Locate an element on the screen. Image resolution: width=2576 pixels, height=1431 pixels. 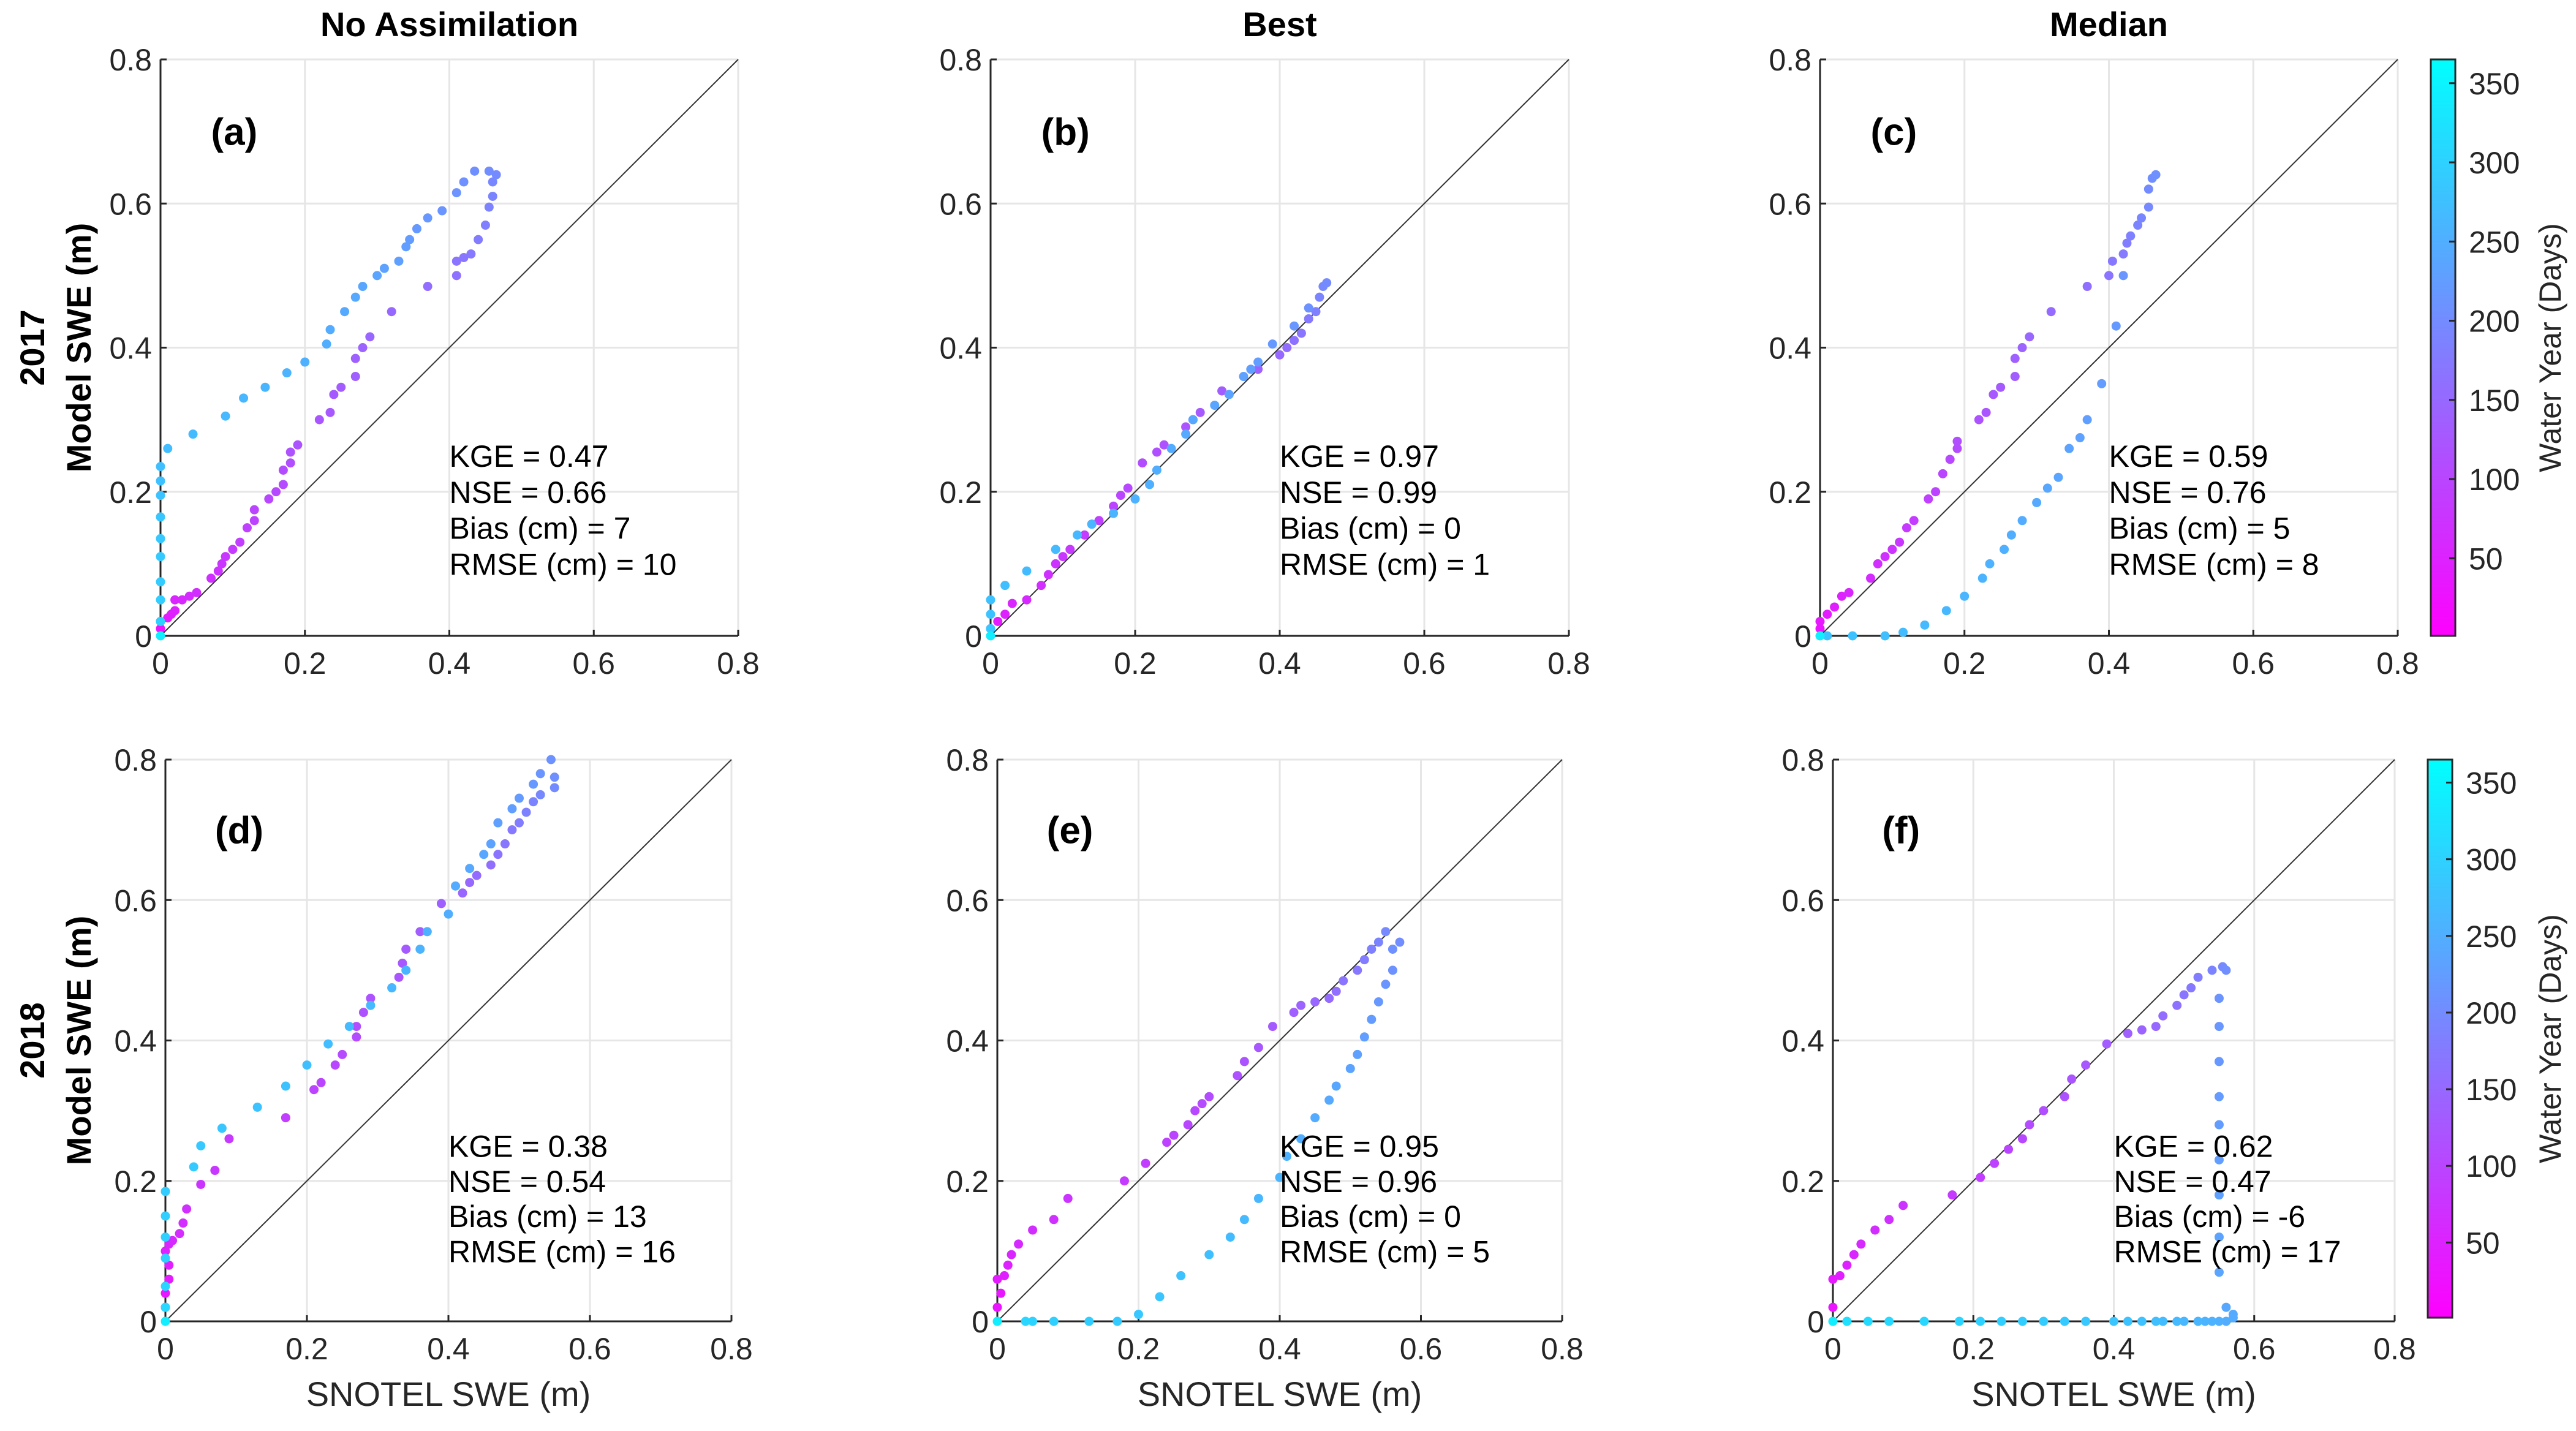
y-tick-label: 0.6 is located at coordinates (1790, 204).